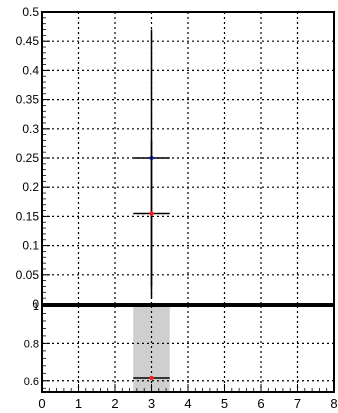  I want to click on lower-y-tick-label: 0.6, so click(31, 382).